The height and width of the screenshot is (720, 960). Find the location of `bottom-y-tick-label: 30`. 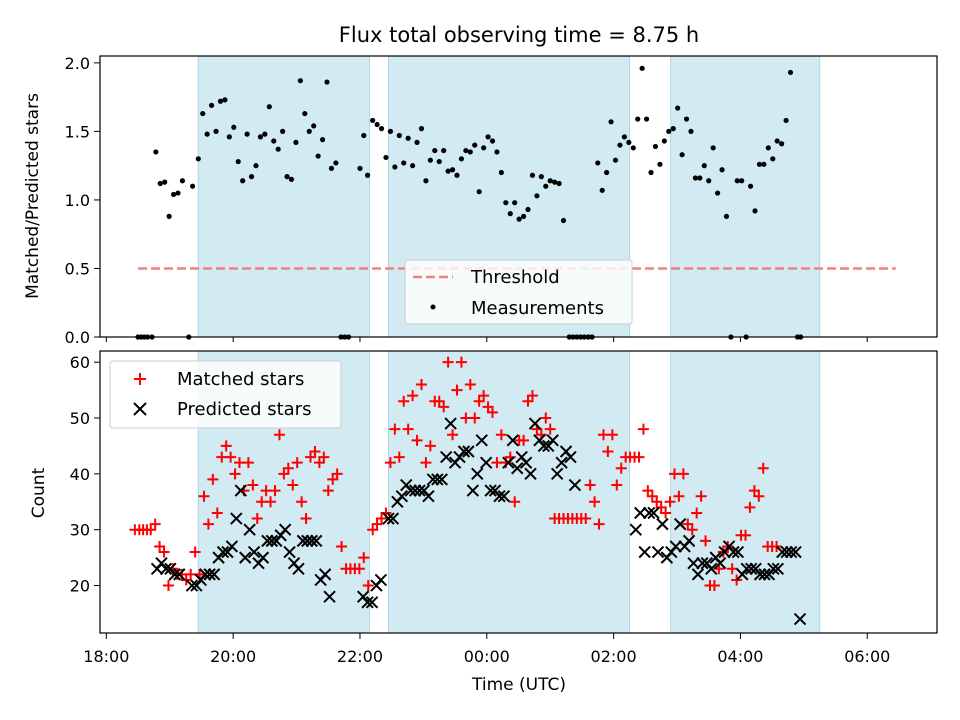

bottom-y-tick-label: 30 is located at coordinates (80, 530).